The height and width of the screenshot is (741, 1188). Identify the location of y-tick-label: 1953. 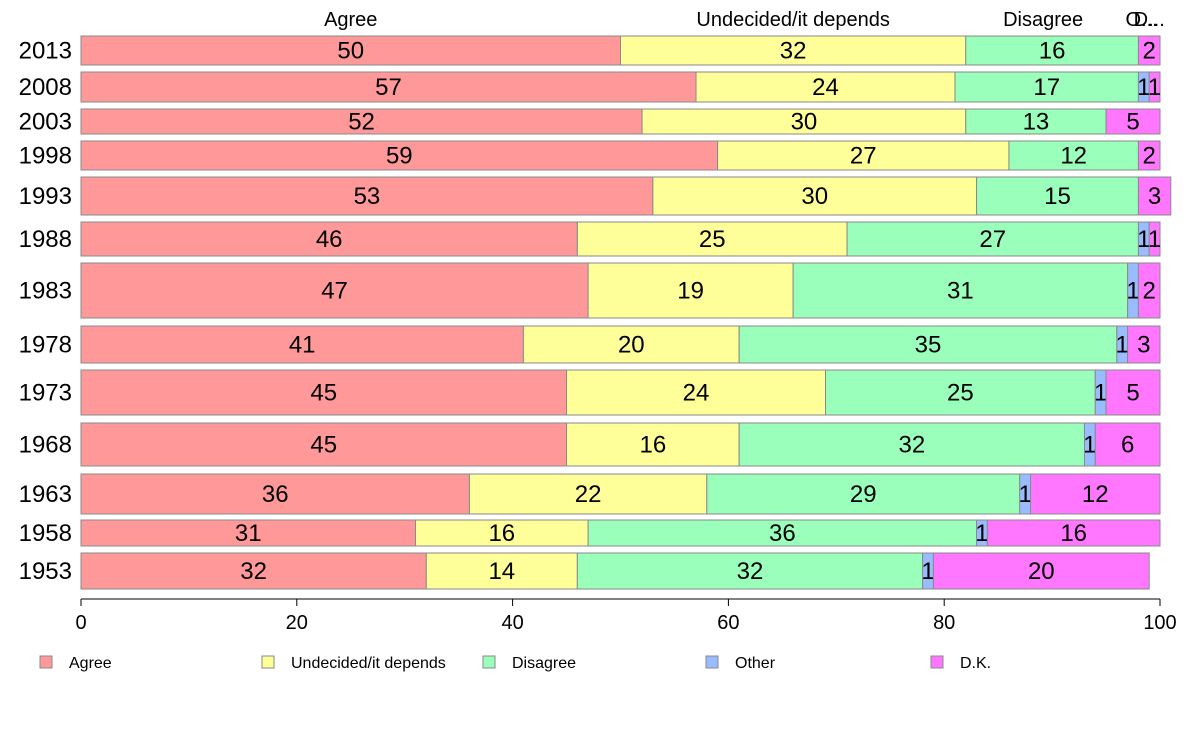
(45, 571).